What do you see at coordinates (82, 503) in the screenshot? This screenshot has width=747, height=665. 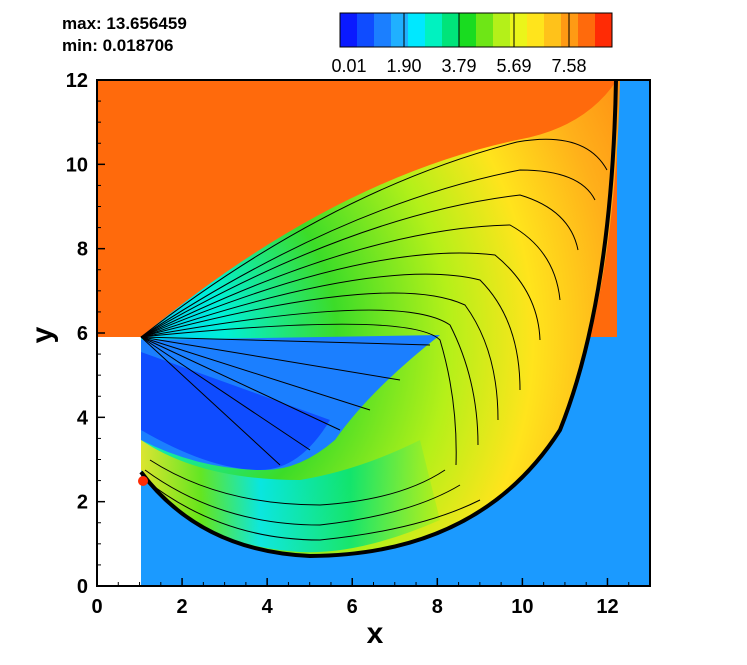 I see `y-tick-label: 2` at bounding box center [82, 503].